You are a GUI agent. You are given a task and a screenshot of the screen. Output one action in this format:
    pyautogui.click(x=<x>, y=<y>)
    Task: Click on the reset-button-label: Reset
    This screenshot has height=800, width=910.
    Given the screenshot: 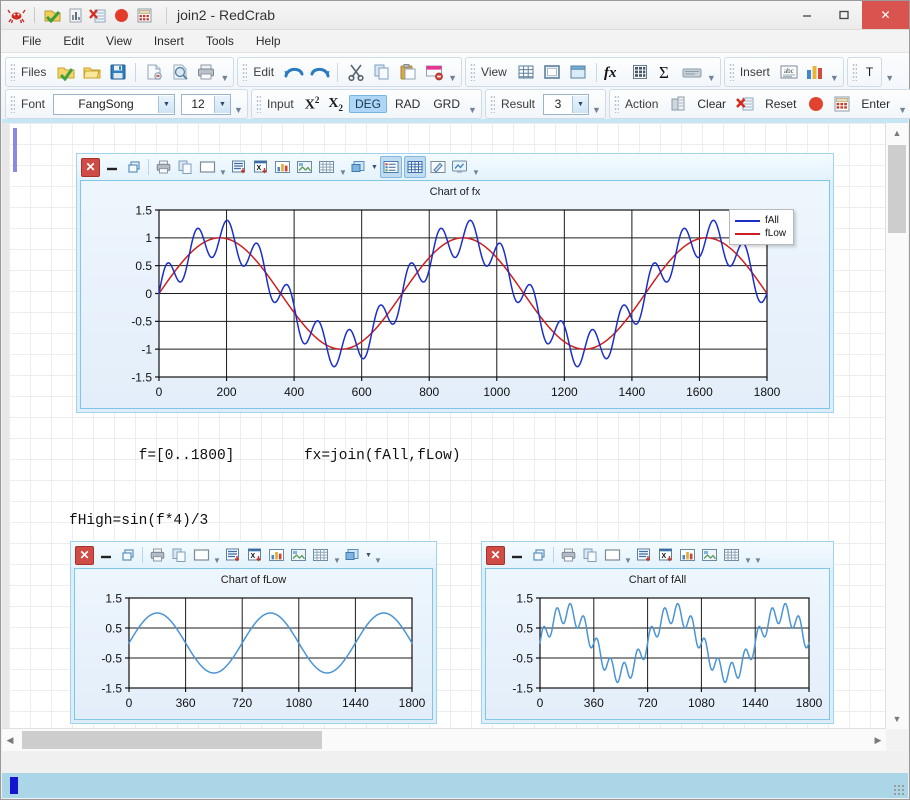 What is the action you would take?
    pyautogui.click(x=781, y=104)
    